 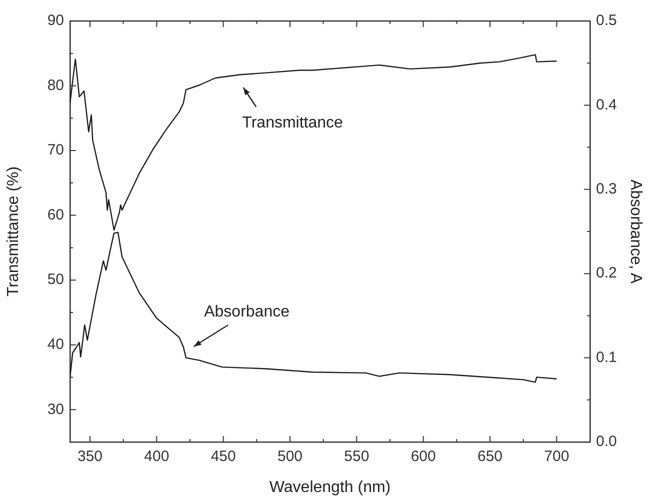 I want to click on x-tick-label: 550, so click(x=357, y=457).